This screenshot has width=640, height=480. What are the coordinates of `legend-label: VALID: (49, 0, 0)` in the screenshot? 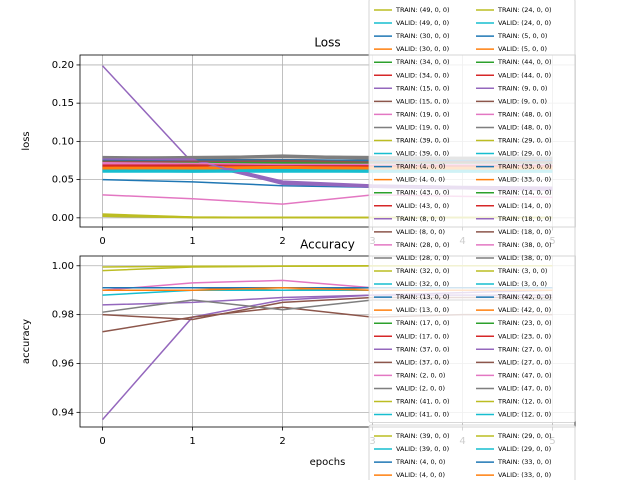 It's located at (422, 23).